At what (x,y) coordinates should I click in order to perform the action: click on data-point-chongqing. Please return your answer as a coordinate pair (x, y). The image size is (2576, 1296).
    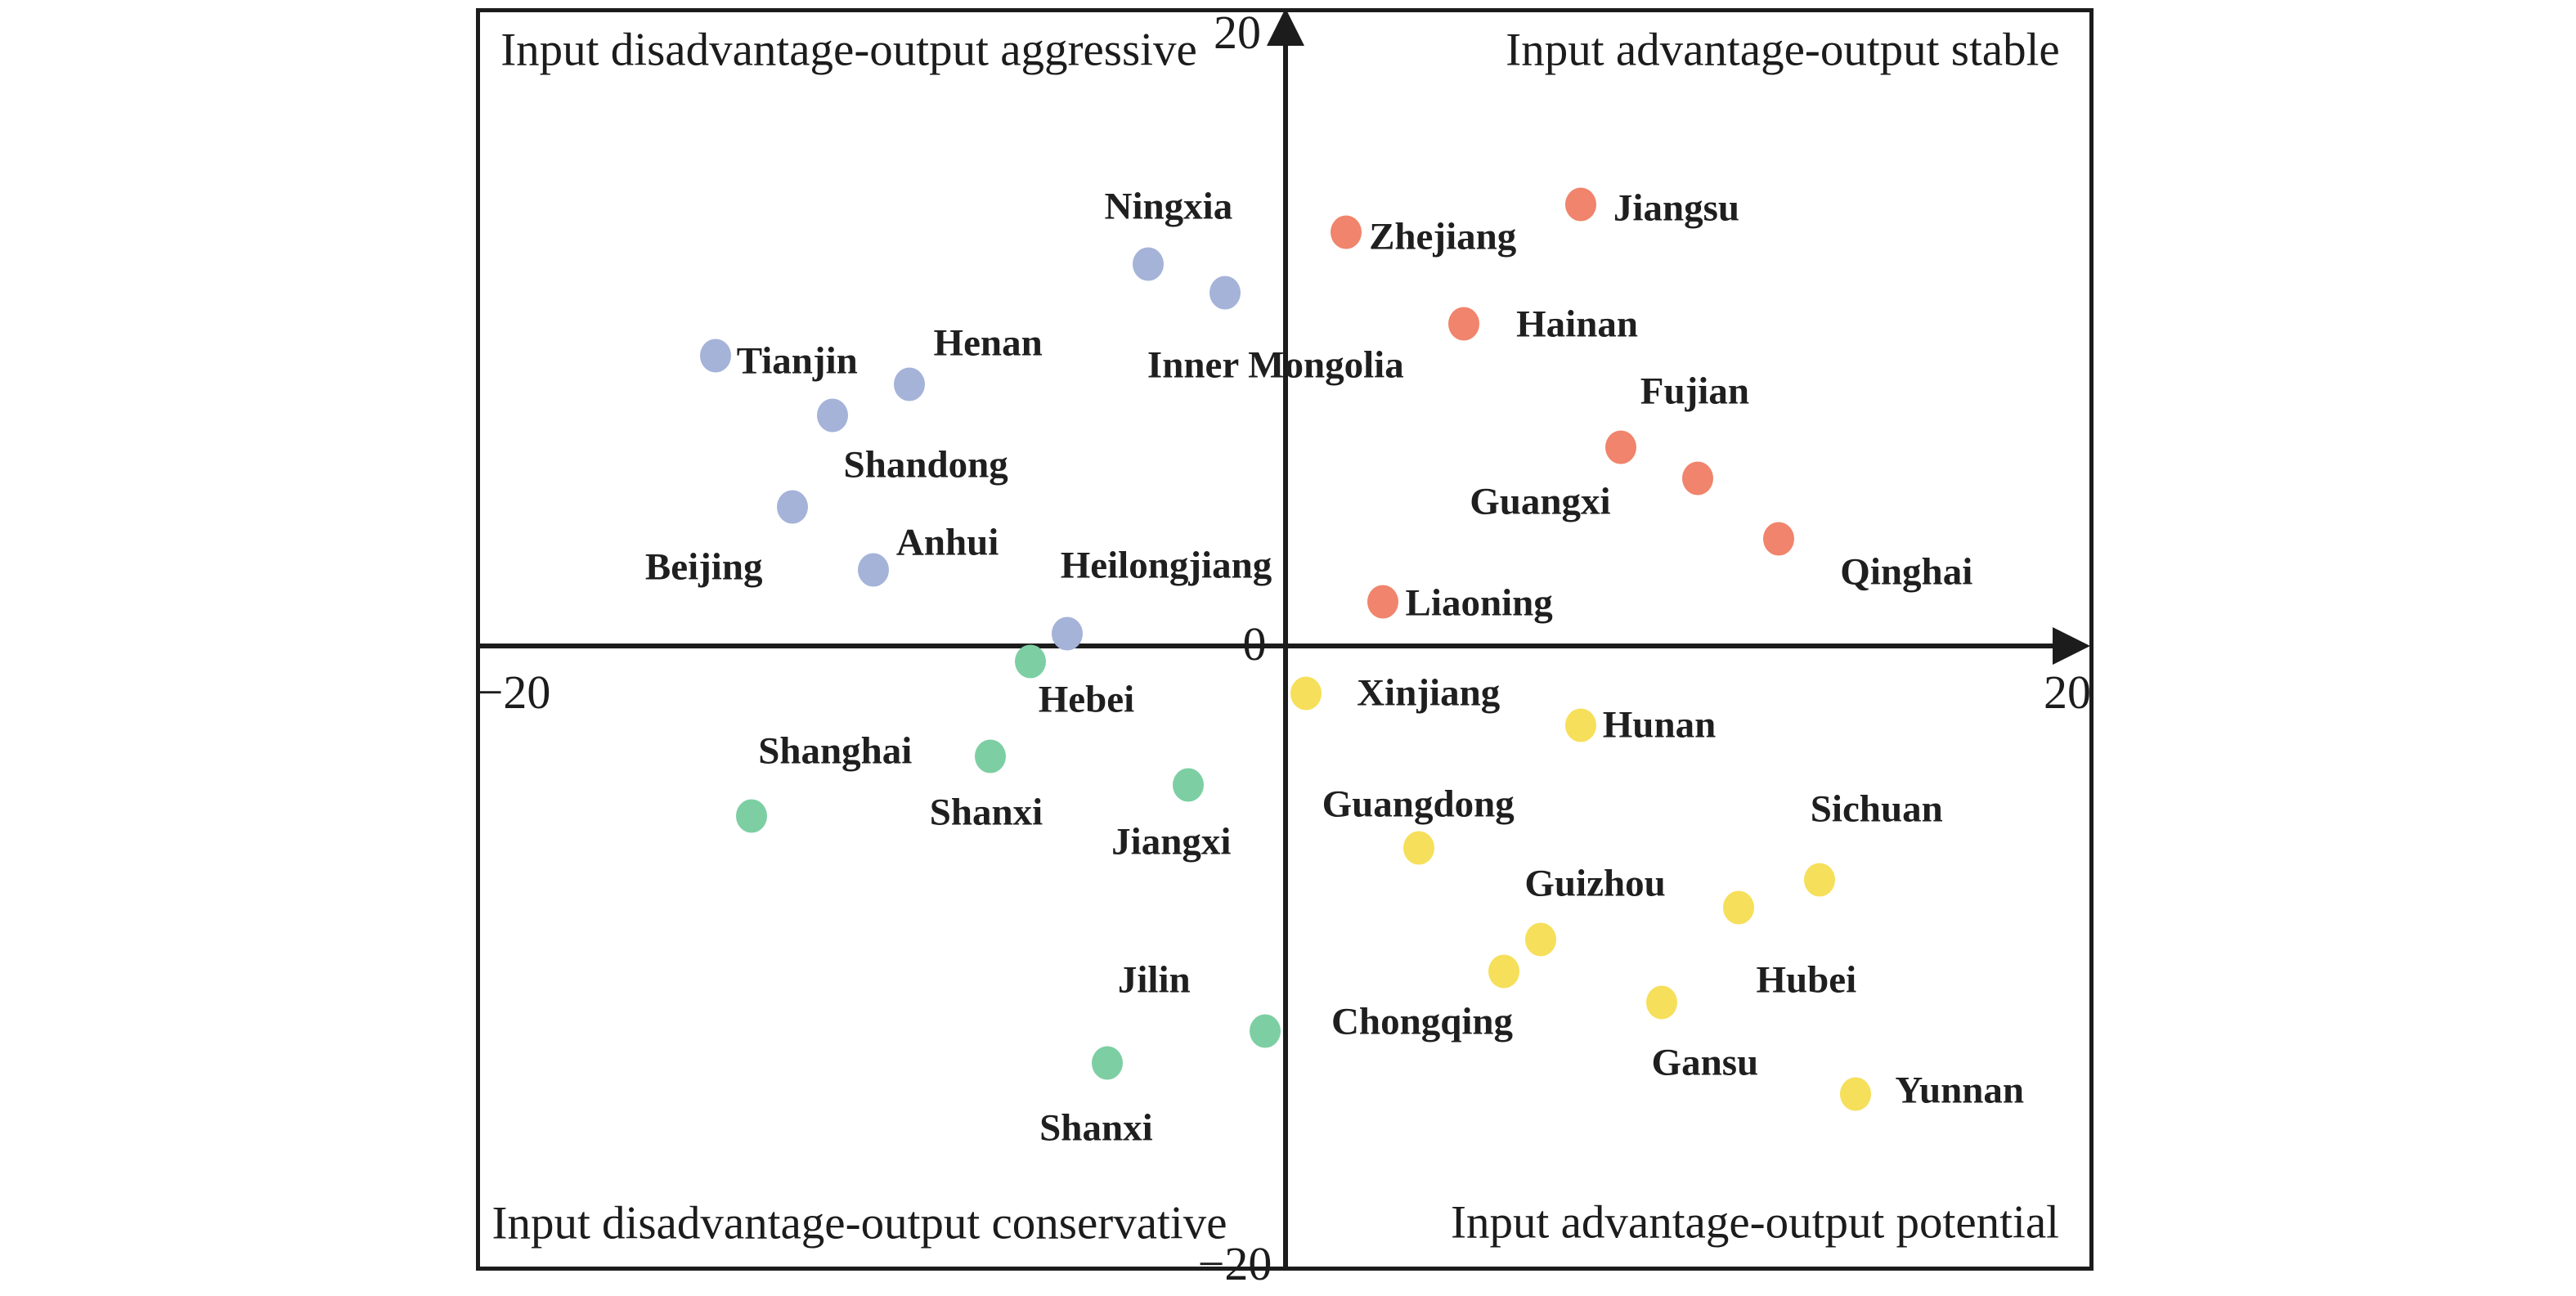
    Looking at the image, I should click on (1504, 971).